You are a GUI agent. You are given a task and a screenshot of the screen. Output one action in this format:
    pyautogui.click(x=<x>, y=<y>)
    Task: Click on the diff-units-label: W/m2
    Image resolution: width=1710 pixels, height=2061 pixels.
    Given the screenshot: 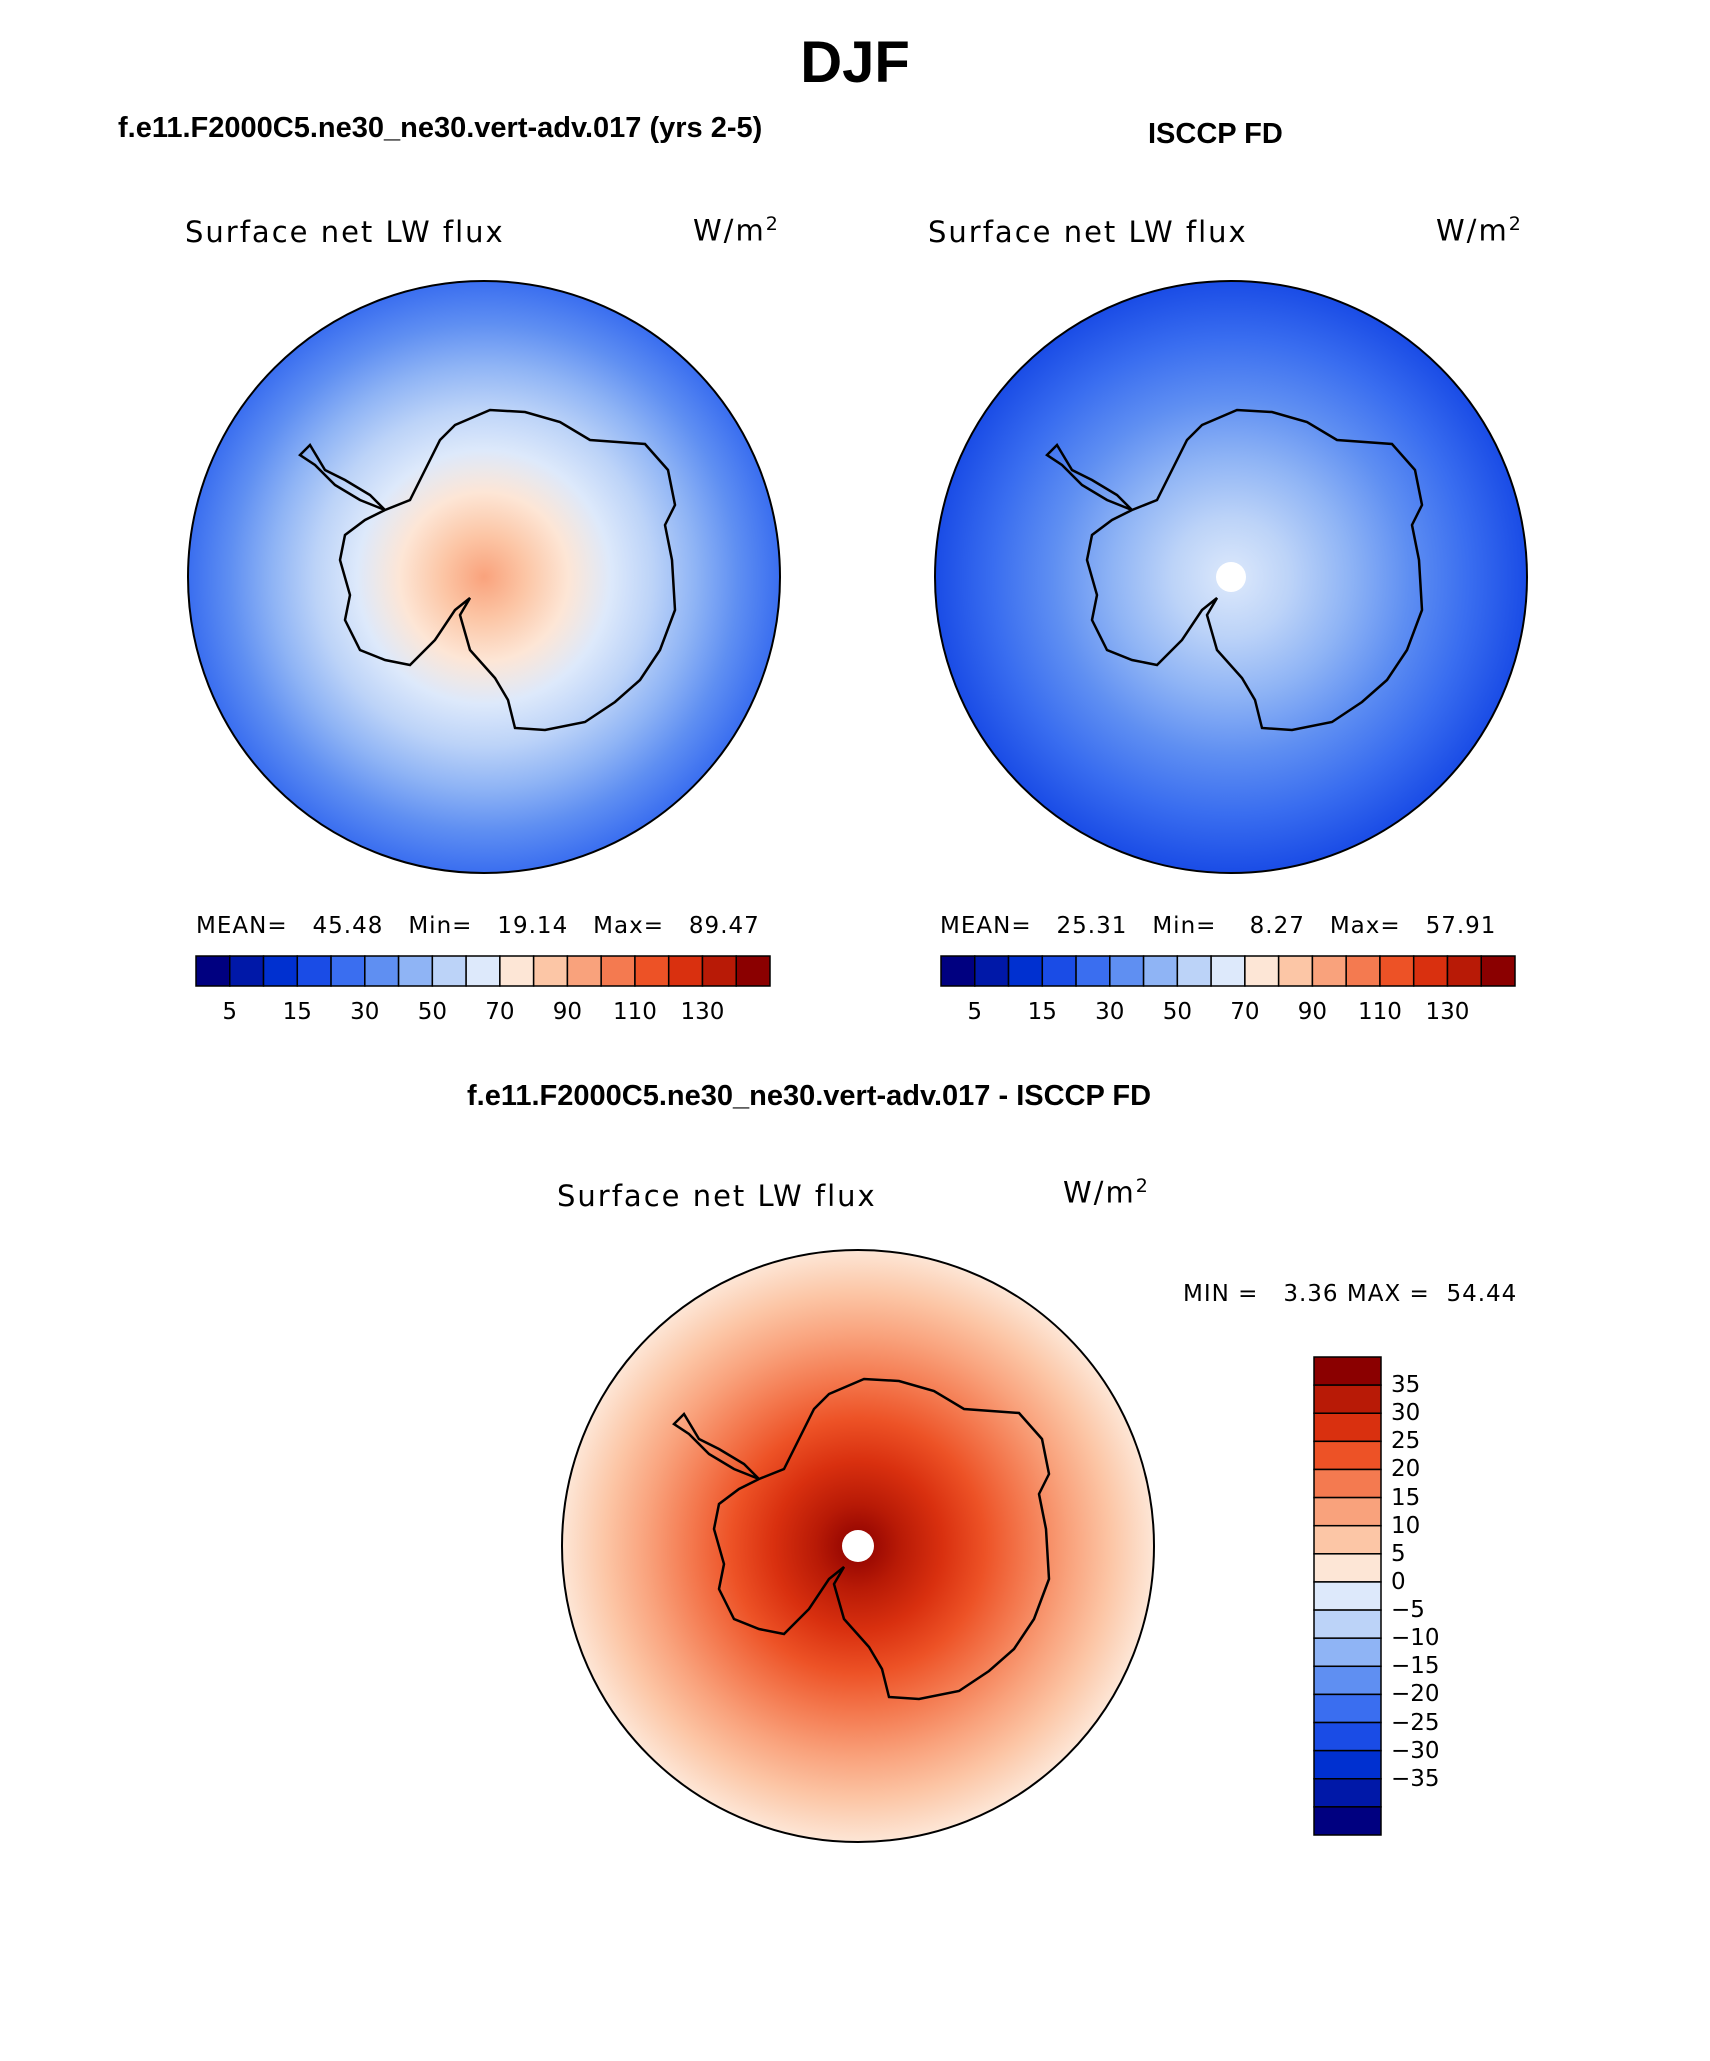 What is the action you would take?
    pyautogui.click(x=1106, y=1189)
    